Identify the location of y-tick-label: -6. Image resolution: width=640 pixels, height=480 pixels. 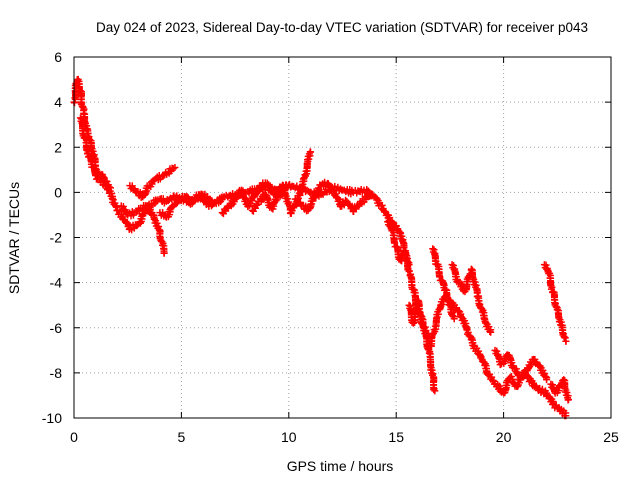
(56, 328).